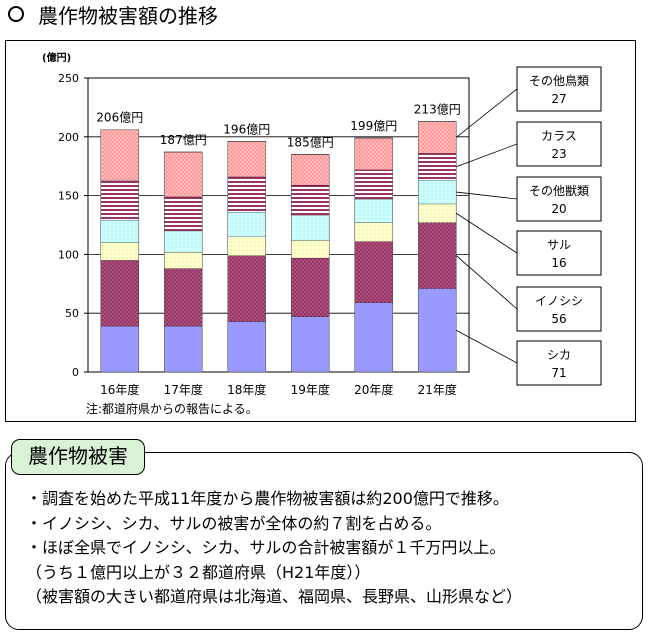 The image size is (648, 633). Describe the element at coordinates (559, 80) in the screenshot. I see `legend-name: その他鳥類` at that location.